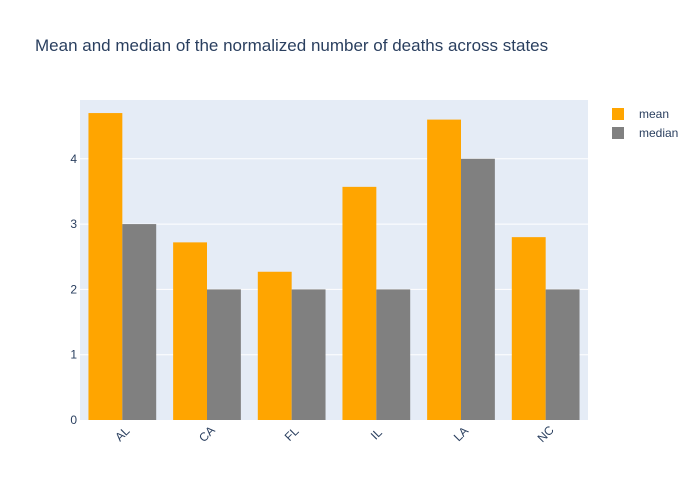  What do you see at coordinates (528, 328) in the screenshot?
I see `bar-mean-nc` at bounding box center [528, 328].